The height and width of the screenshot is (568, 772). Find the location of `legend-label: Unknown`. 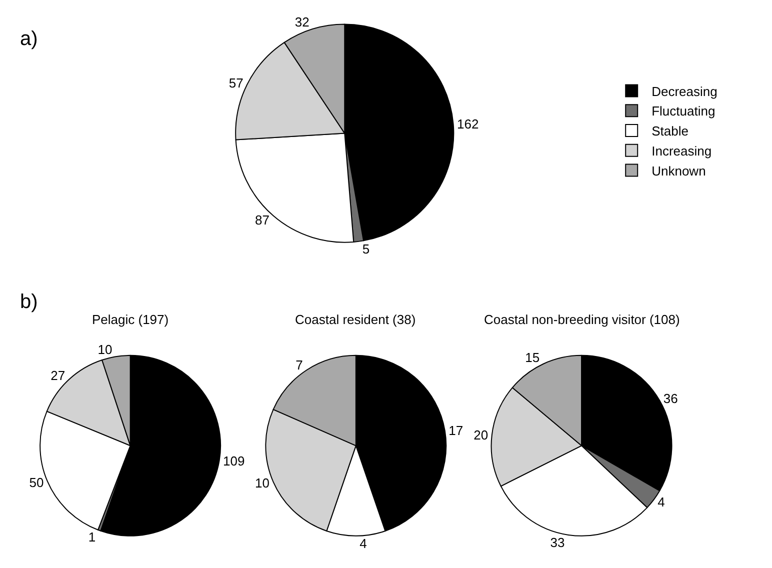

legend-label: Unknown is located at coordinates (679, 170).